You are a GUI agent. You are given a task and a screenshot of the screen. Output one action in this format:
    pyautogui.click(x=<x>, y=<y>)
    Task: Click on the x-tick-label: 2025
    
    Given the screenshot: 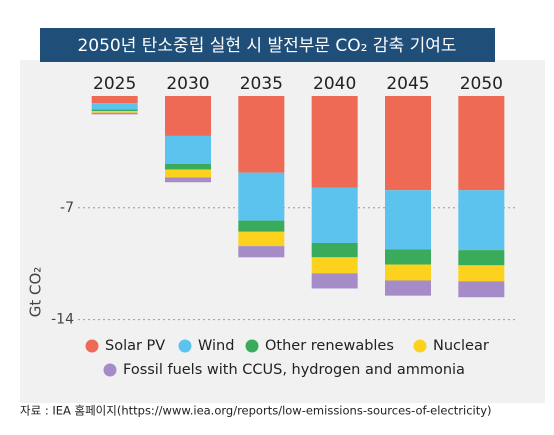 What is the action you would take?
    pyautogui.click(x=114, y=84)
    